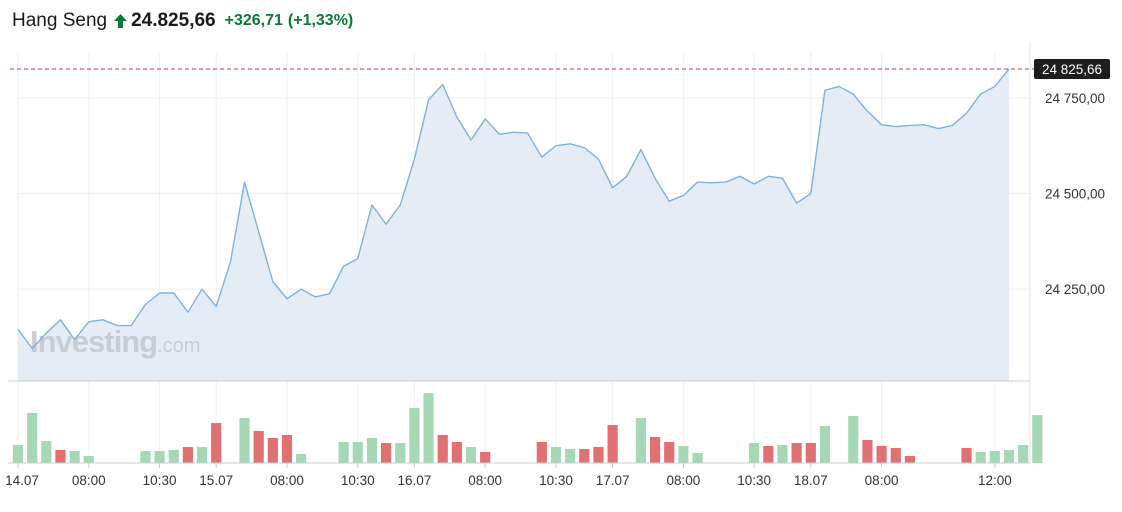  I want to click on volume-bars, so click(527, 428).